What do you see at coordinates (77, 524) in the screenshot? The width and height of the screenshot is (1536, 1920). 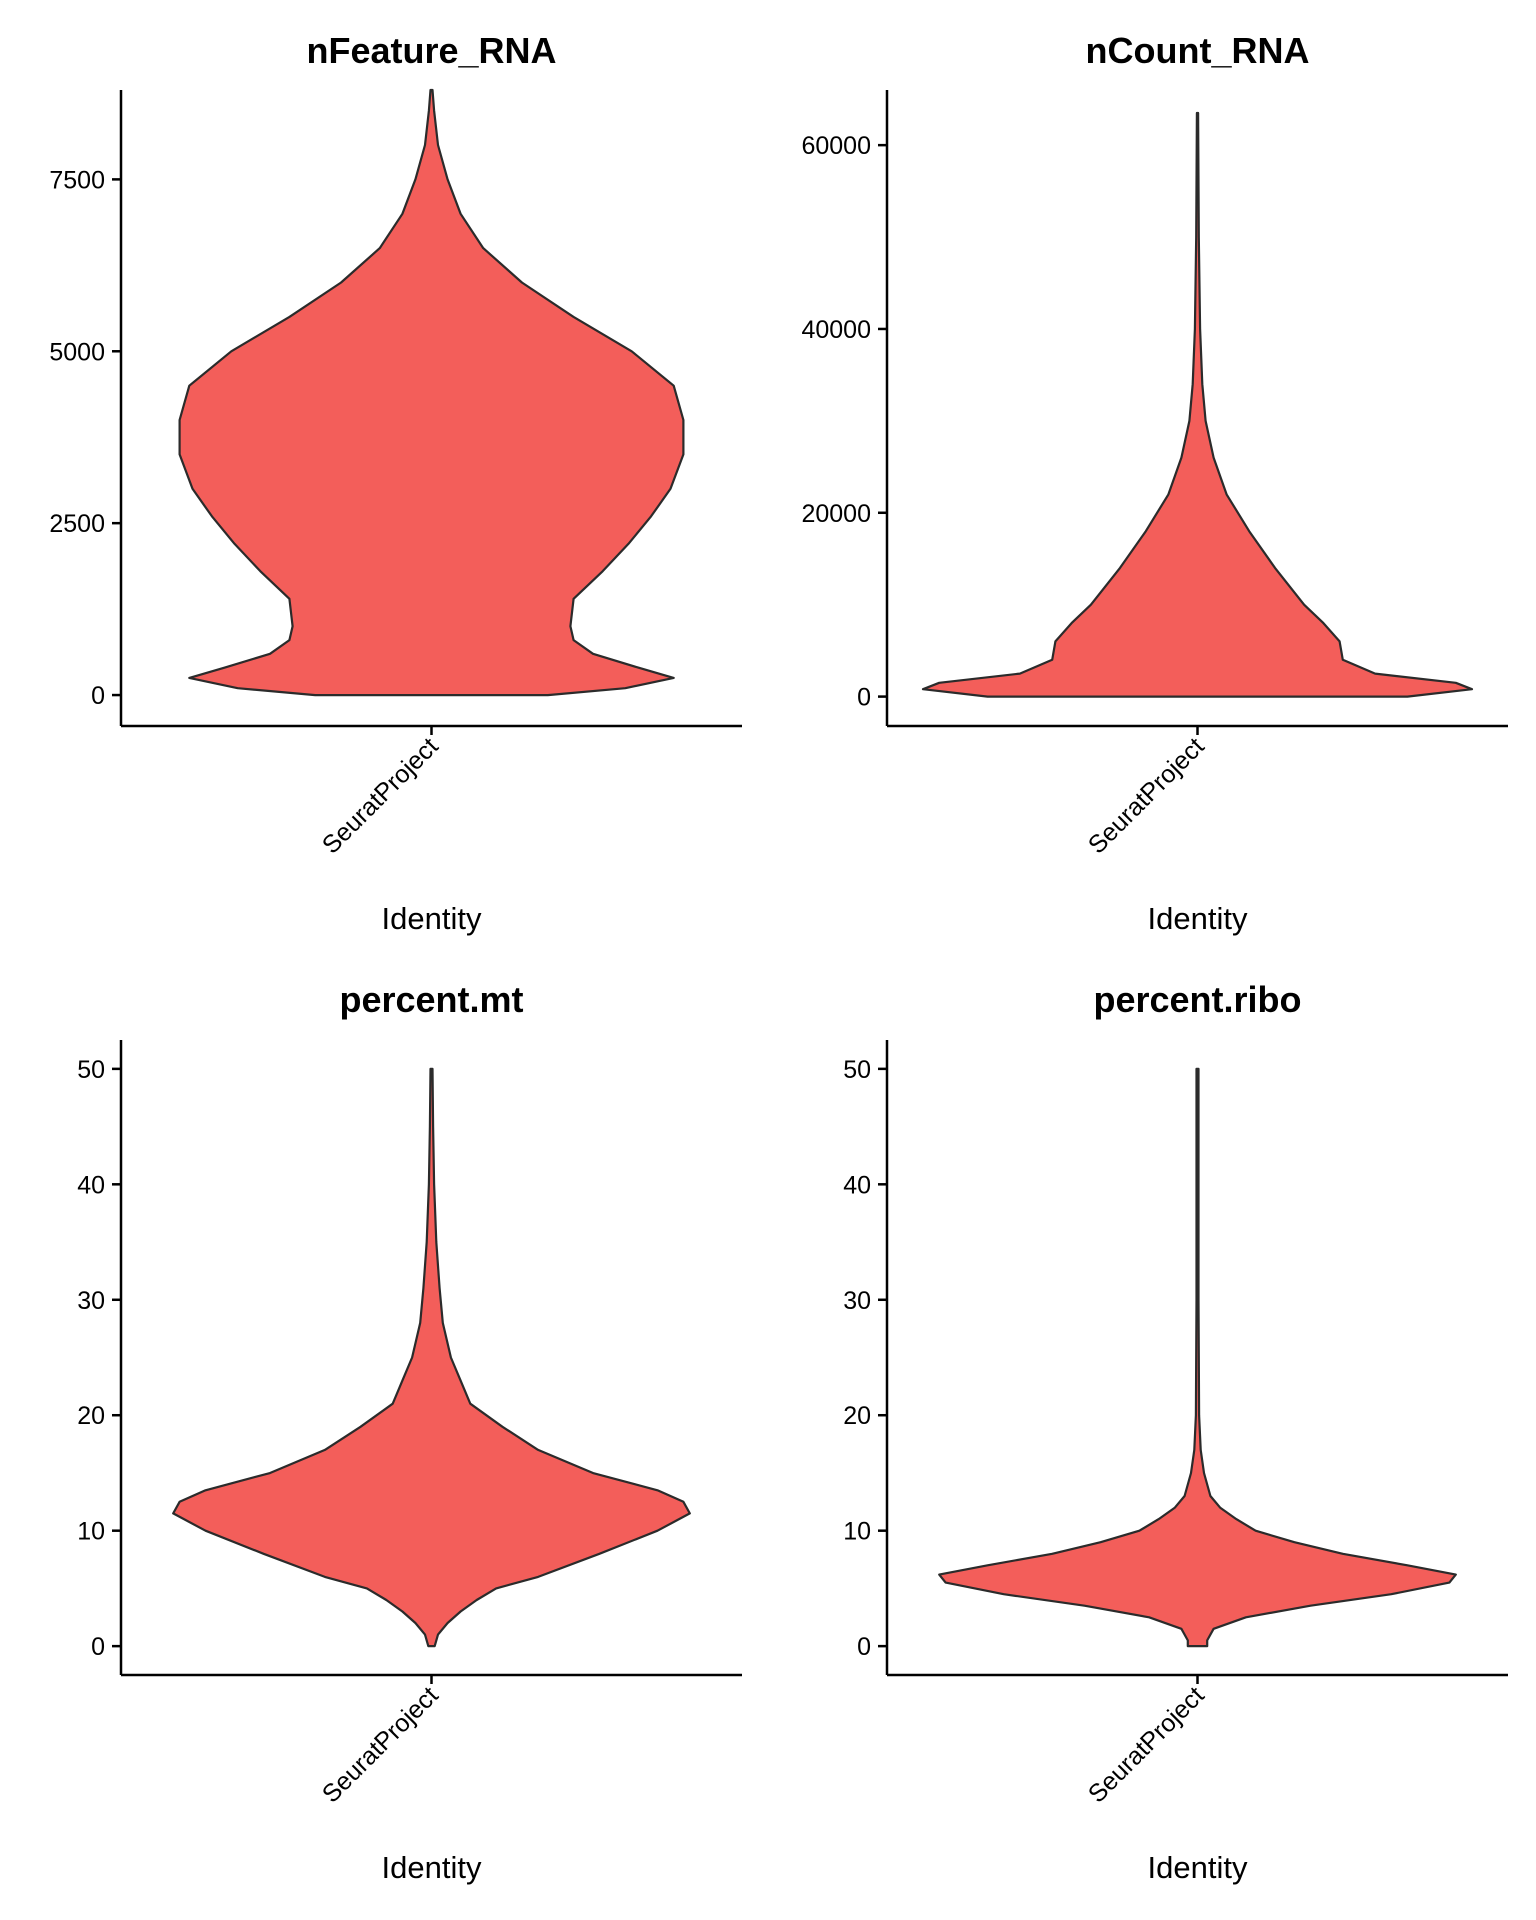 I see `y-tick-label: 2500` at bounding box center [77, 524].